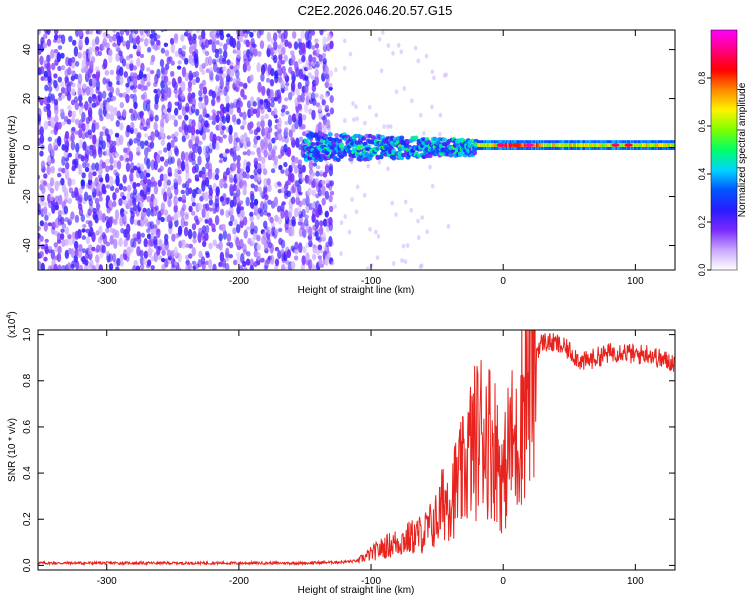 Image resolution: width=750 pixels, height=600 pixels. What do you see at coordinates (724, 150) in the screenshot?
I see `colorbar-gradient` at bounding box center [724, 150].